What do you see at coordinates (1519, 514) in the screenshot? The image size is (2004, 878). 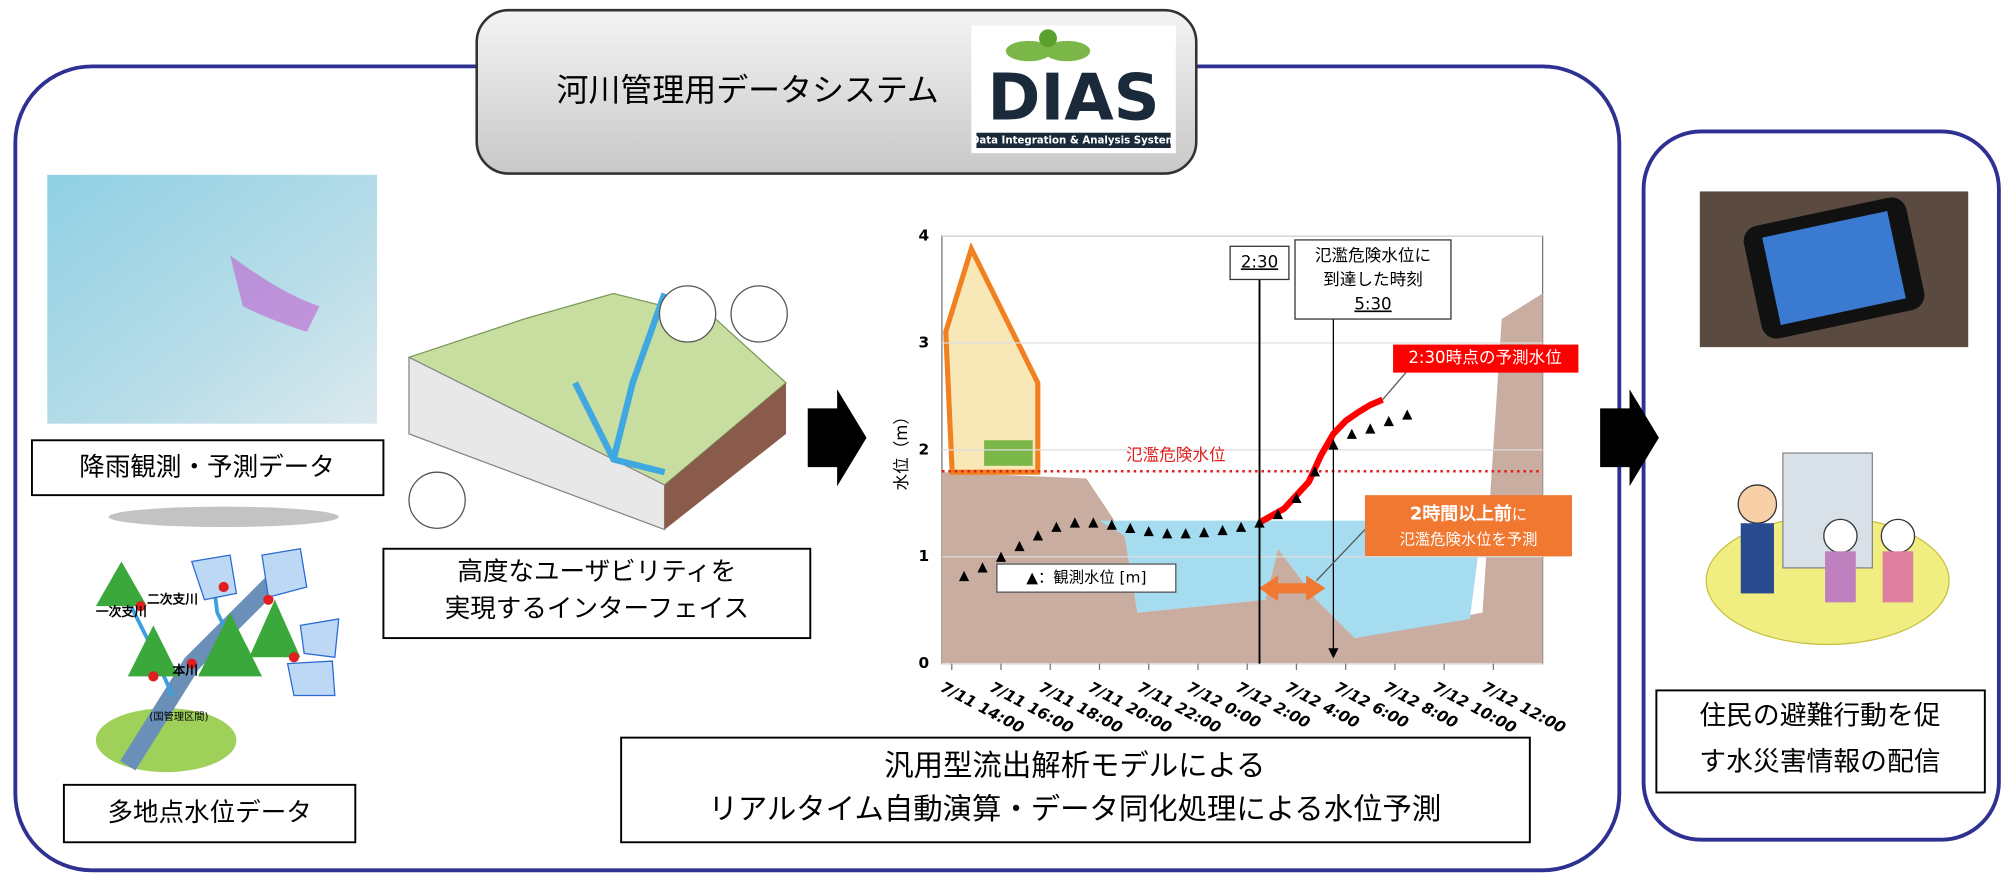 I see `lead-rest: に` at bounding box center [1519, 514].